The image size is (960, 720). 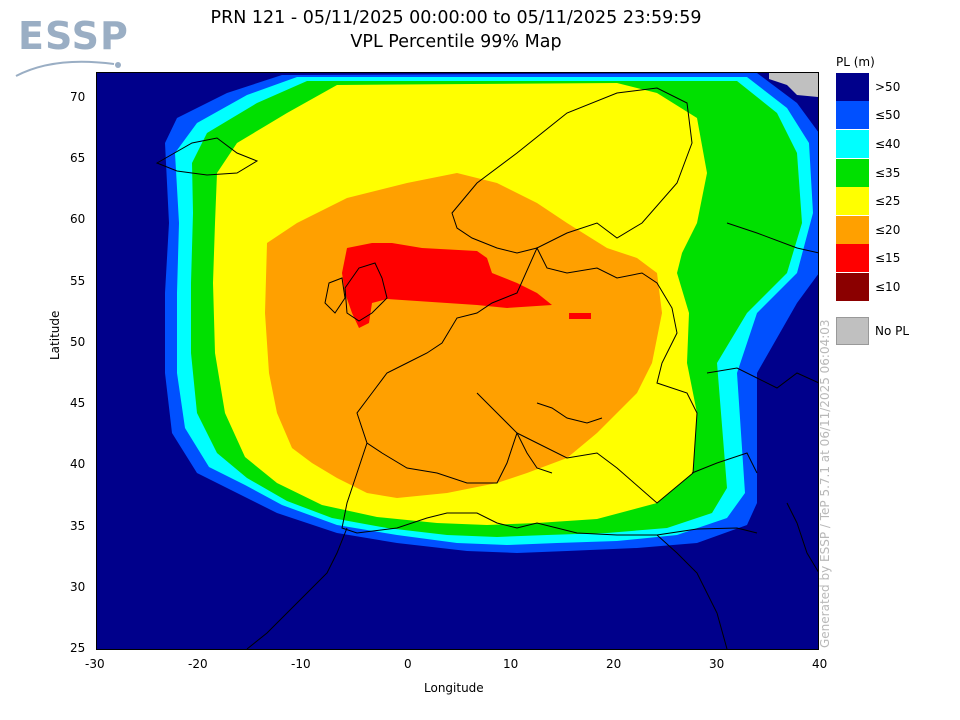 What do you see at coordinates (408, 664) in the screenshot?
I see `x-tick-0: 0` at bounding box center [408, 664].